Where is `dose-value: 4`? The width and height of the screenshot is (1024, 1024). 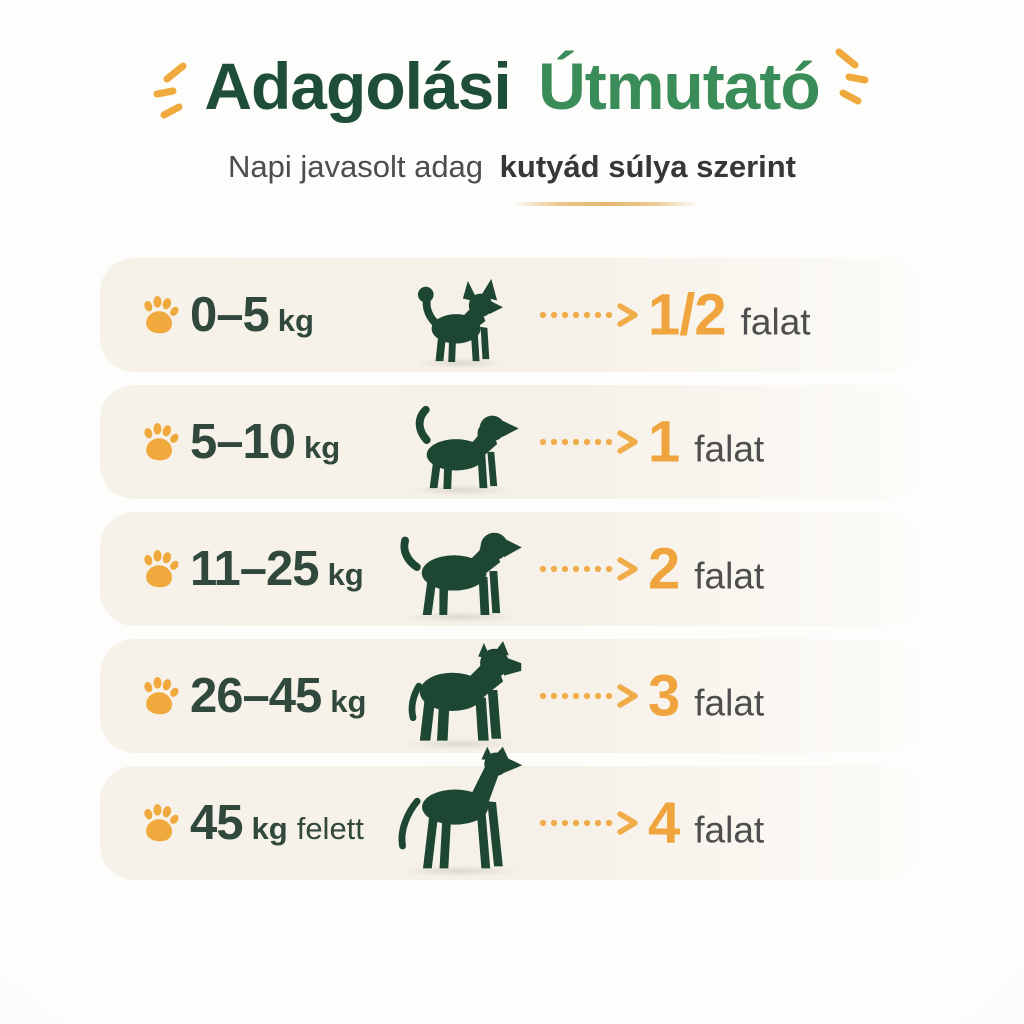 dose-value: 4 is located at coordinates (664, 823).